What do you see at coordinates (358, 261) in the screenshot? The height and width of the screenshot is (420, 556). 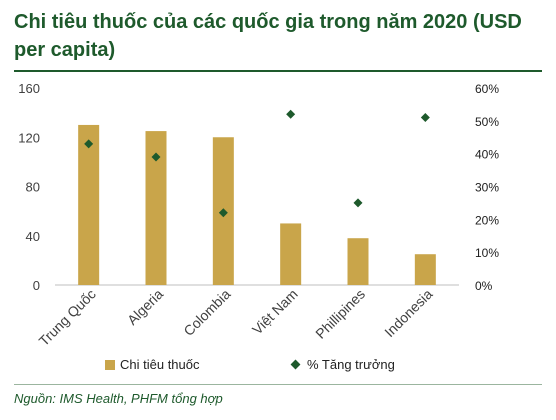 I see `bar-phillipines` at bounding box center [358, 261].